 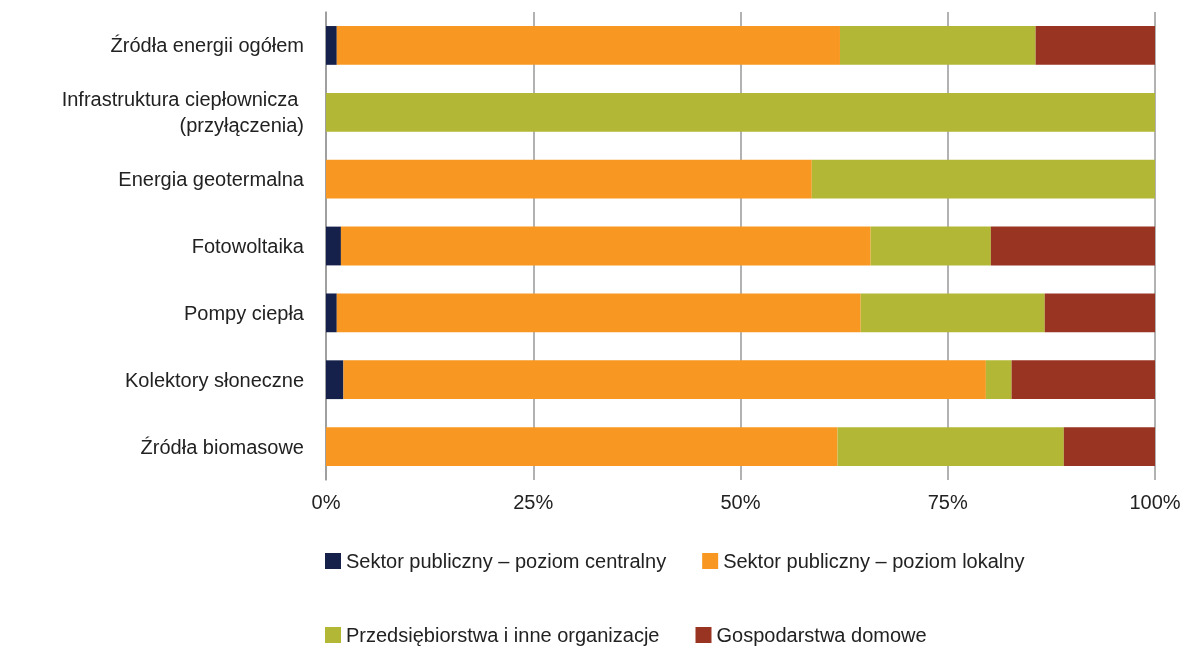 What do you see at coordinates (244, 312) in the screenshot?
I see `y-tick-label: Pompy ciepła` at bounding box center [244, 312].